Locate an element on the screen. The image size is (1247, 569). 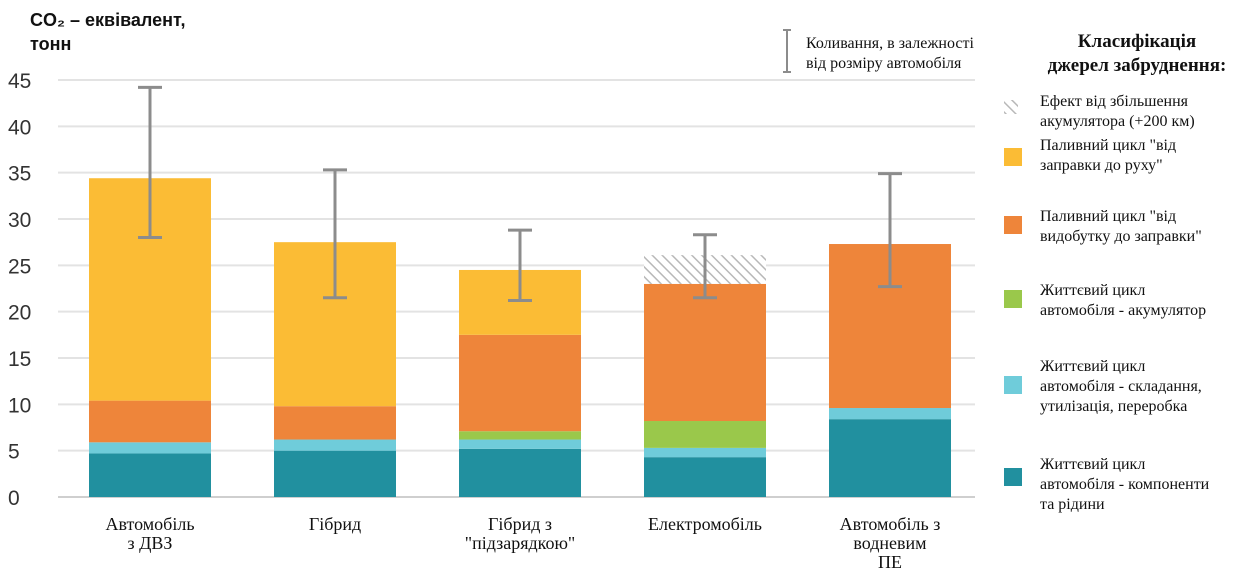
error-bar-legend-icon is located at coordinates (787, 51).